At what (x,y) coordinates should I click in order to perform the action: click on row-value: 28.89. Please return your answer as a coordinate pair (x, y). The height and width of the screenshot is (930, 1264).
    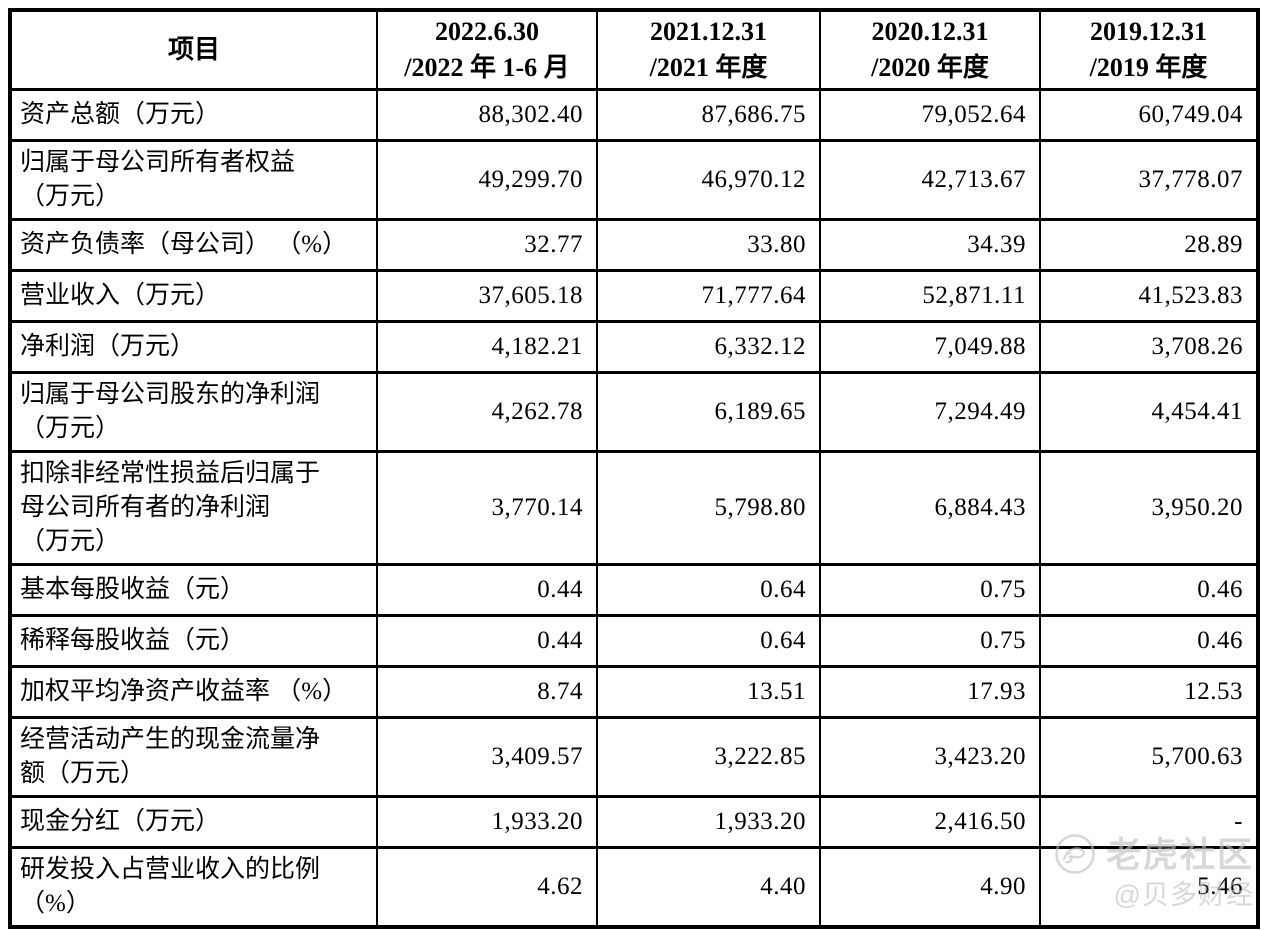
    Looking at the image, I should click on (1149, 245).